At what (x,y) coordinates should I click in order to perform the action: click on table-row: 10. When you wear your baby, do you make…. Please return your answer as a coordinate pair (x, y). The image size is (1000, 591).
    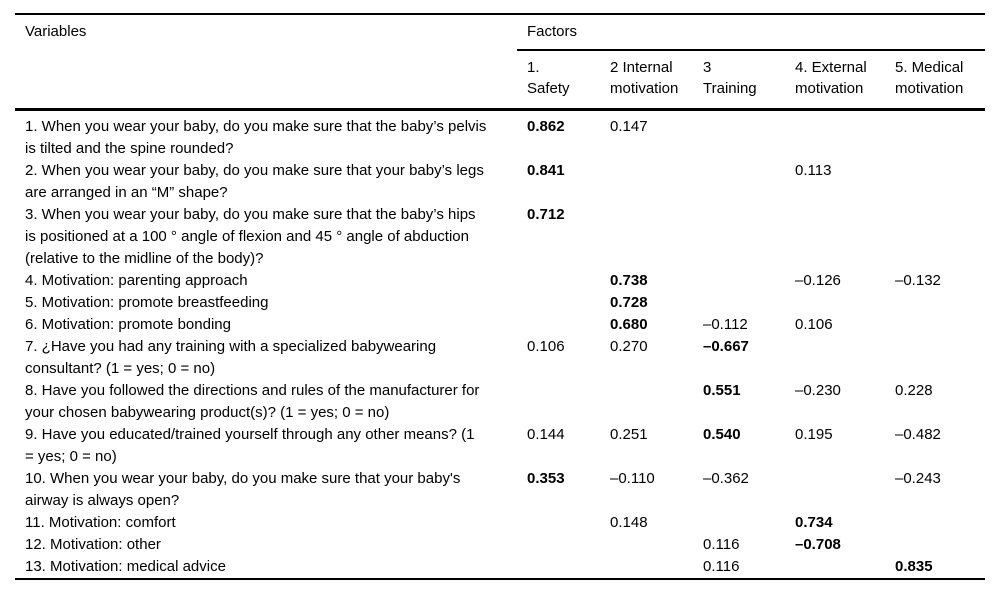
    Looking at the image, I should click on (500, 490).